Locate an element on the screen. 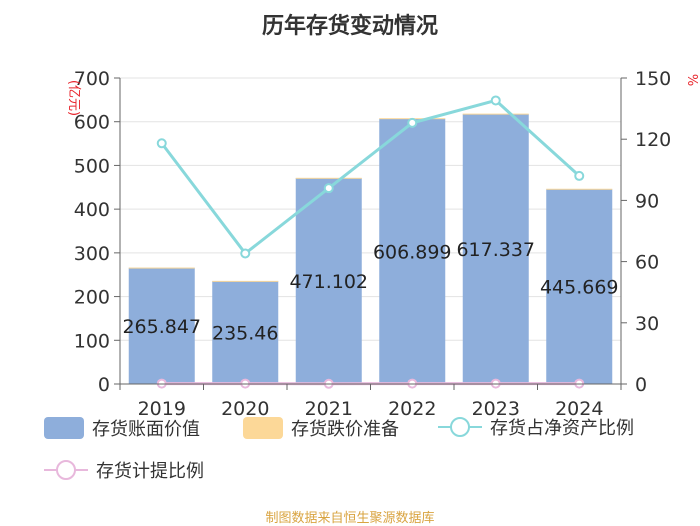 The height and width of the screenshot is (526, 700). right-axis-tick-label: 30 is located at coordinates (647, 324).